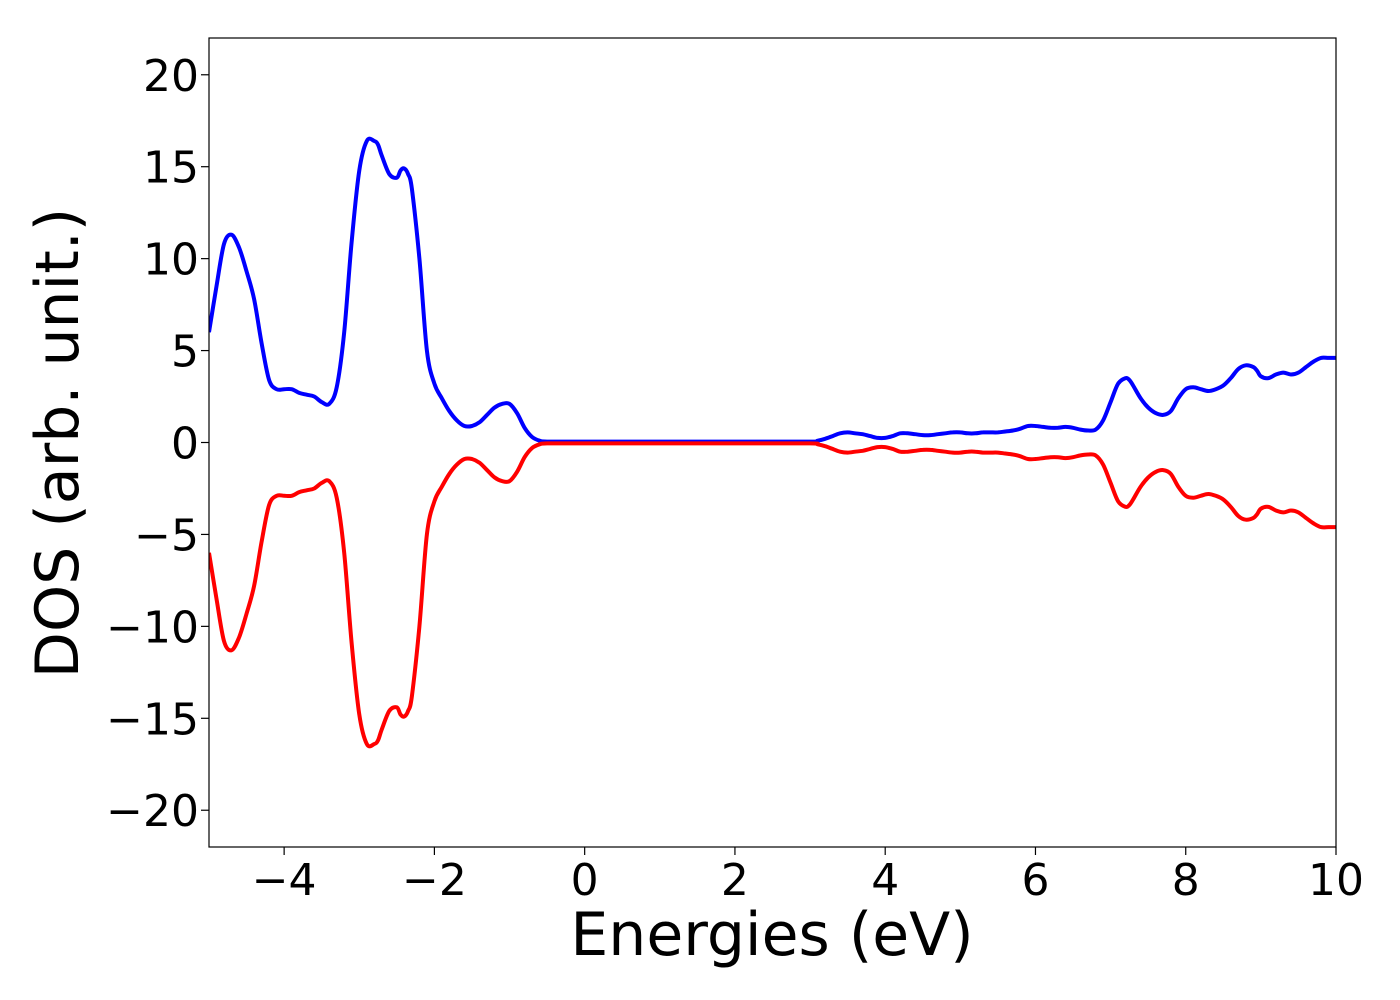 The height and width of the screenshot is (1000, 1400). What do you see at coordinates (171, 168) in the screenshot?
I see `y-tick-label: 15` at bounding box center [171, 168].